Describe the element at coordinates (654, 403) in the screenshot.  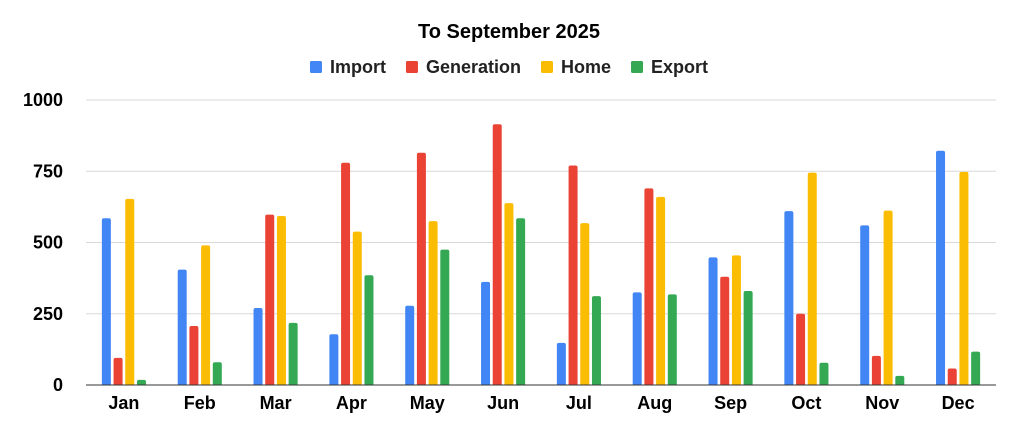
I see `x-tick-label: Aug` at that location.